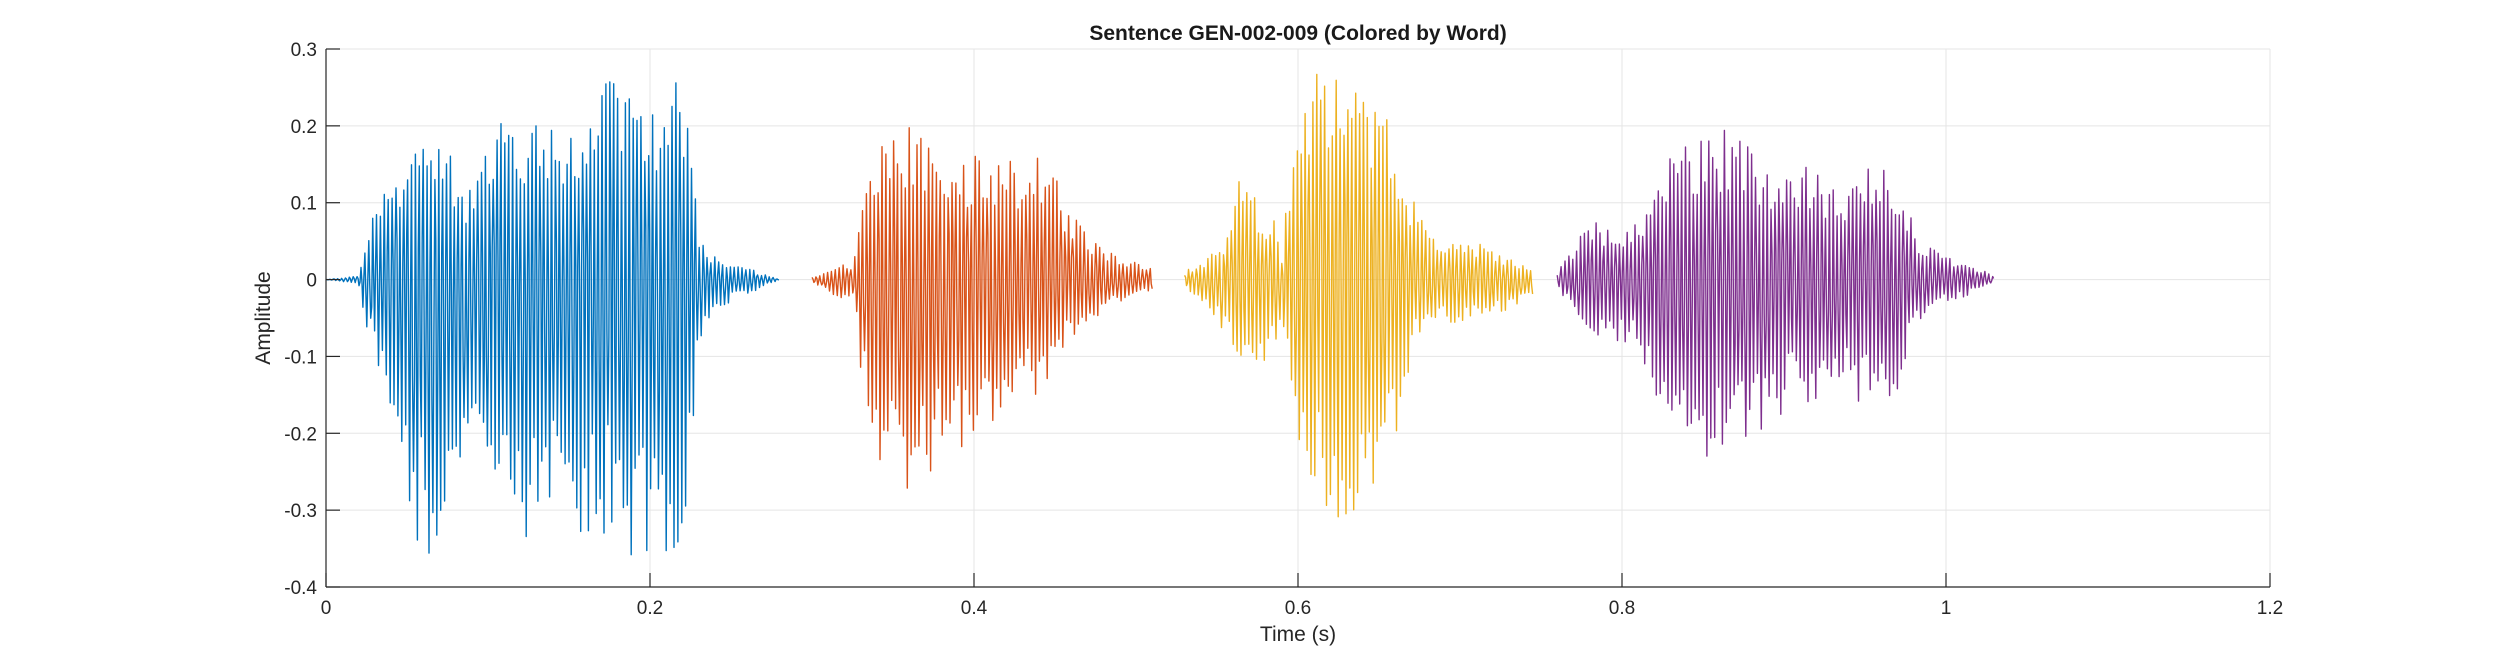 Image resolution: width=2500 pixels, height=657 pixels. What do you see at coordinates (304, 204) in the screenshot?
I see `y-tick-label: 0.1` at bounding box center [304, 204].